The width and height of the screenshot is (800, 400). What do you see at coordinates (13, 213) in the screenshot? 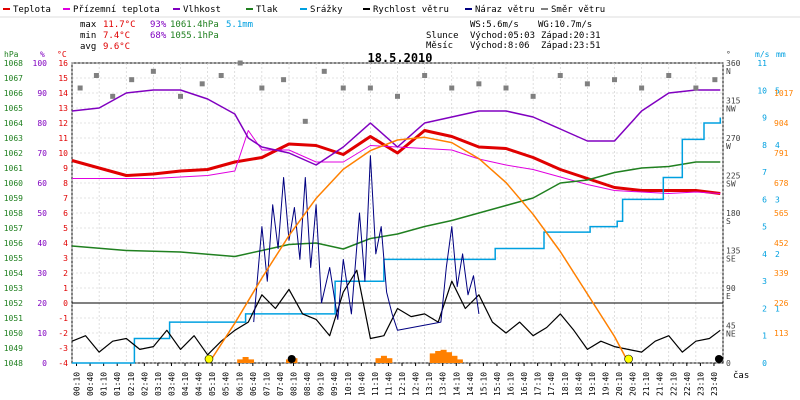
I see `tick-hpa: 1058` at bounding box center [13, 213].